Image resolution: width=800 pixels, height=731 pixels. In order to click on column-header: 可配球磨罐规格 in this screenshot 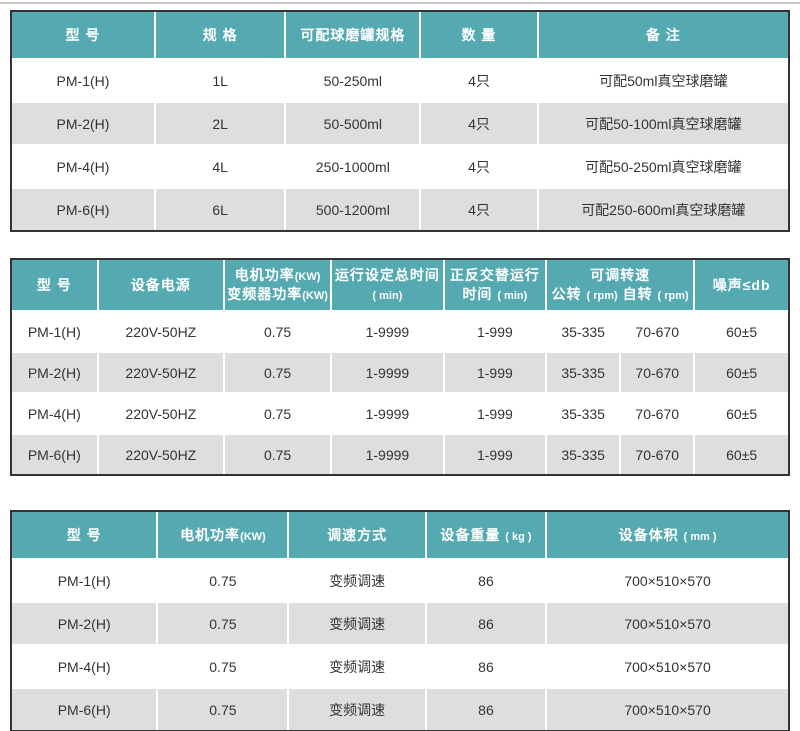, I will do `click(352, 35)`.